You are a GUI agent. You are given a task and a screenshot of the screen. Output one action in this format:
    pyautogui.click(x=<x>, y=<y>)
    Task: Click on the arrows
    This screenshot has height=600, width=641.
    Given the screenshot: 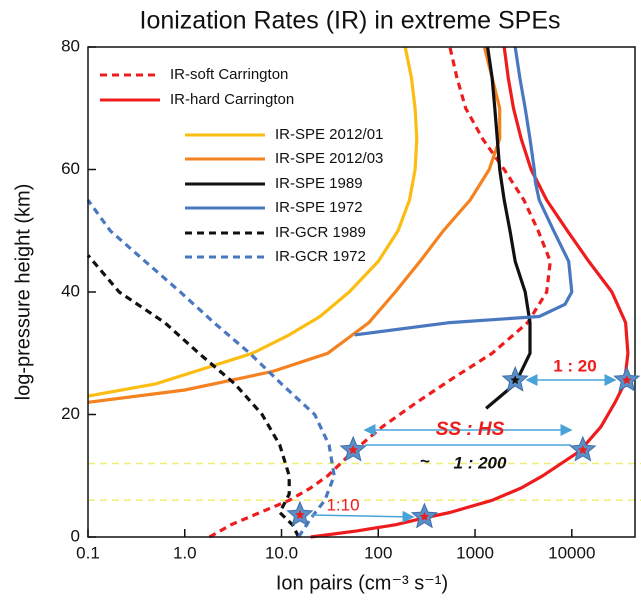 What is the action you would take?
    pyautogui.click(x=464, y=448)
    